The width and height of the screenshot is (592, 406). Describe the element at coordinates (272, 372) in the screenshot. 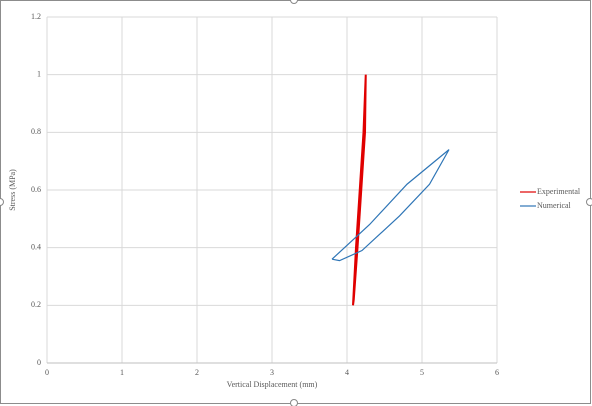

I see `x-tick-label: 3` at that location.